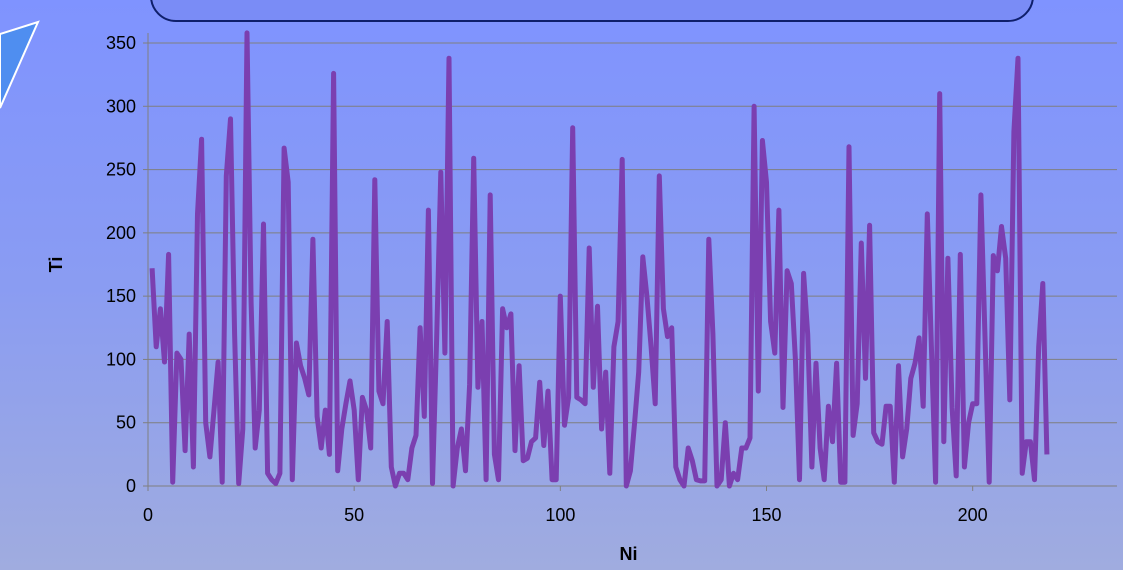  I want to click on x-tick-label: 200, so click(973, 515).